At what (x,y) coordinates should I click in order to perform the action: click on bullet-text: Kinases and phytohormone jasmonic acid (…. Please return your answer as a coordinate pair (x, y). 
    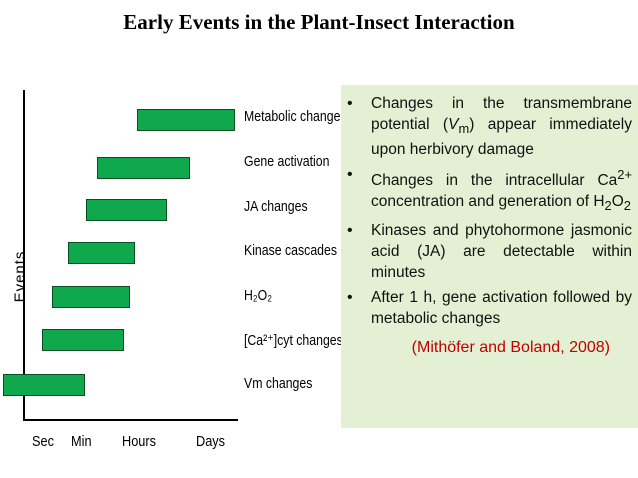
    Looking at the image, I should click on (501, 252).